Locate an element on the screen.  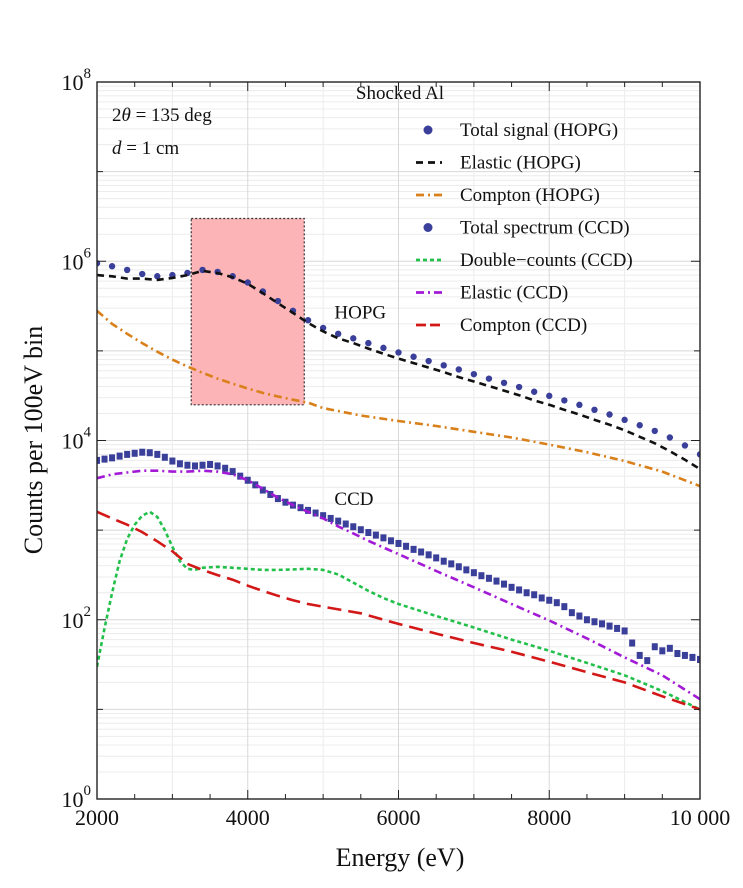
x-axis-title: Energy (eV) is located at coordinates (400, 857).